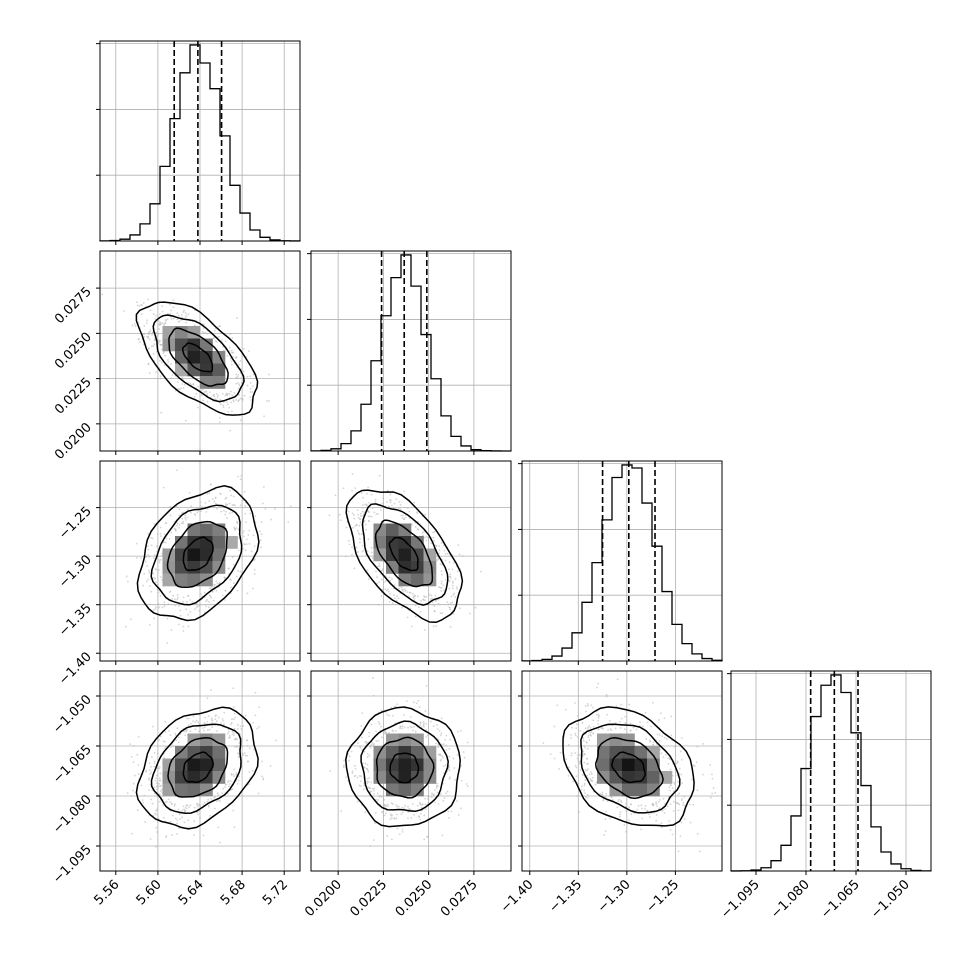  What do you see at coordinates (186, 362) in the screenshot?
I see `panel-content` at bounding box center [186, 362].